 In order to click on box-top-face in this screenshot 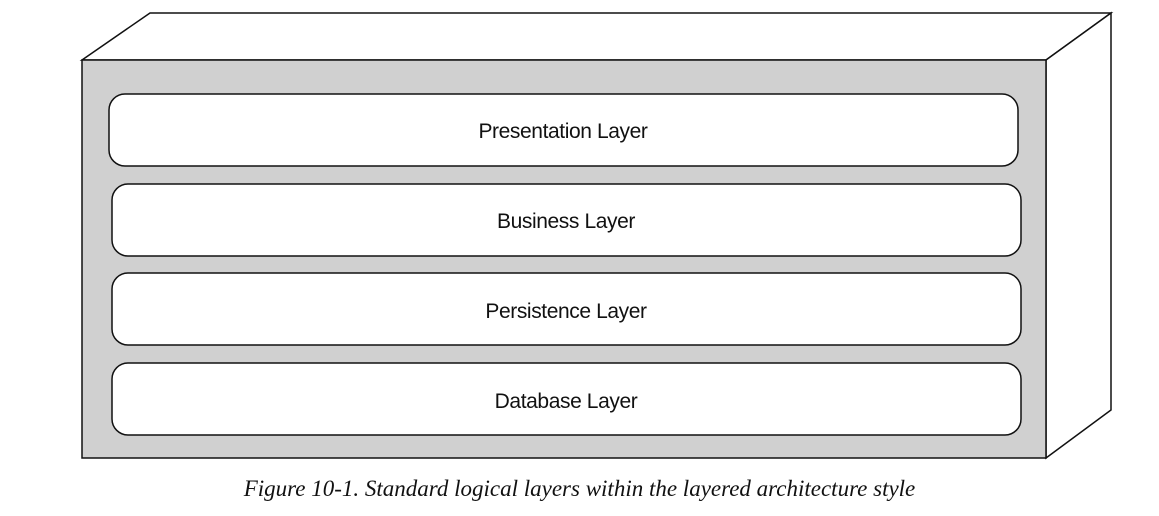, I will do `click(596, 36)`.